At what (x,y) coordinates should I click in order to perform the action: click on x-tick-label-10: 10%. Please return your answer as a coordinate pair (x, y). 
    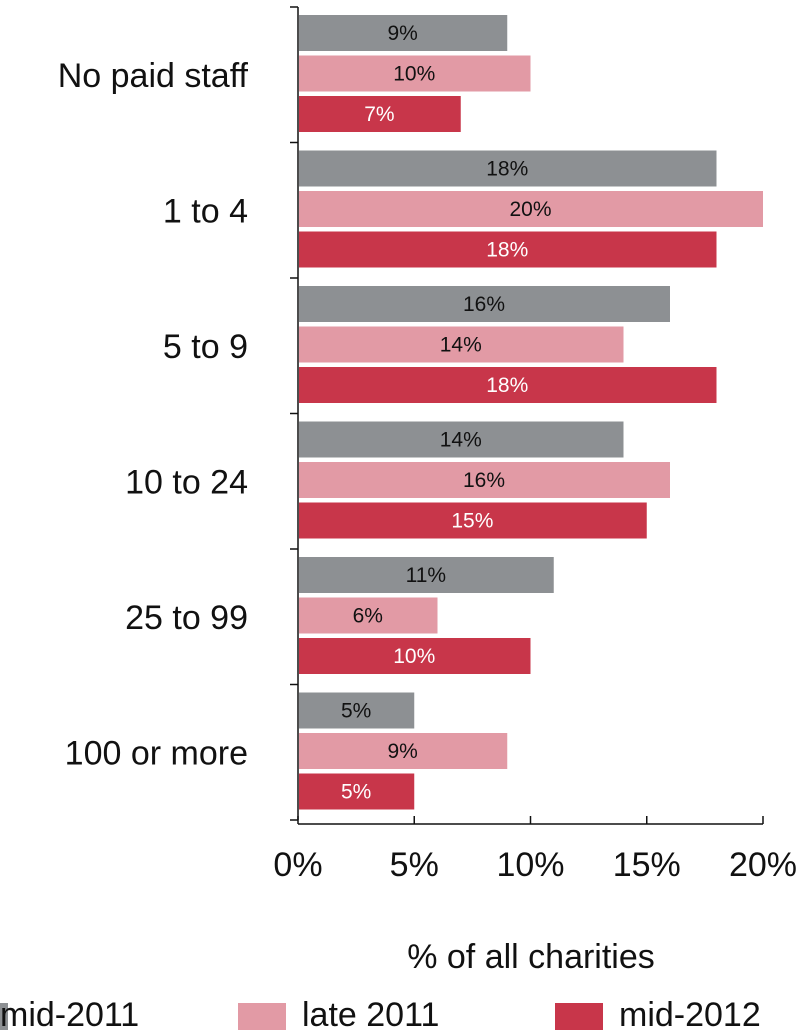
    Looking at the image, I should click on (530, 865).